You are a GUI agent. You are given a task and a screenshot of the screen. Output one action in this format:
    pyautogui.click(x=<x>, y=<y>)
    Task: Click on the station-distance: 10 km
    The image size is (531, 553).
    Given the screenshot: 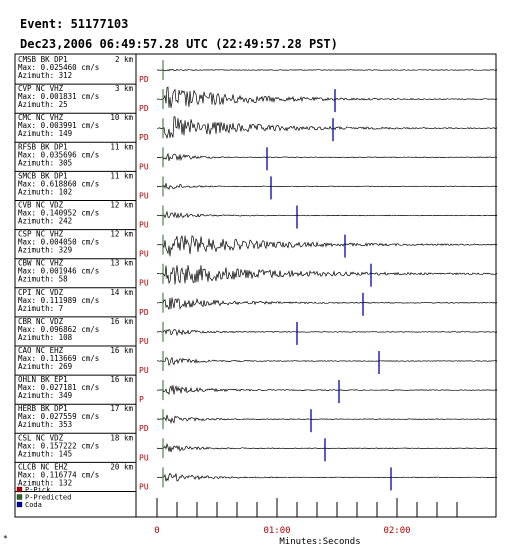 What is the action you would take?
    pyautogui.click(x=121, y=117)
    